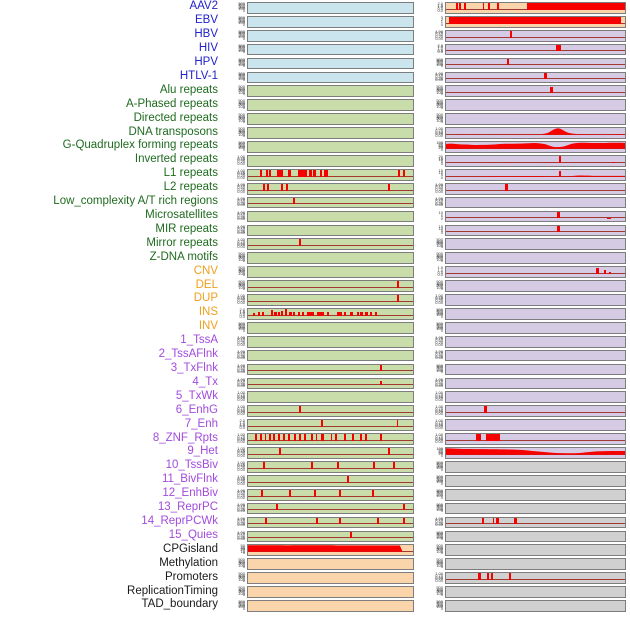  What do you see at coordinates (439, 564) in the screenshot?
I see `y-tick: 200` at bounding box center [439, 564].